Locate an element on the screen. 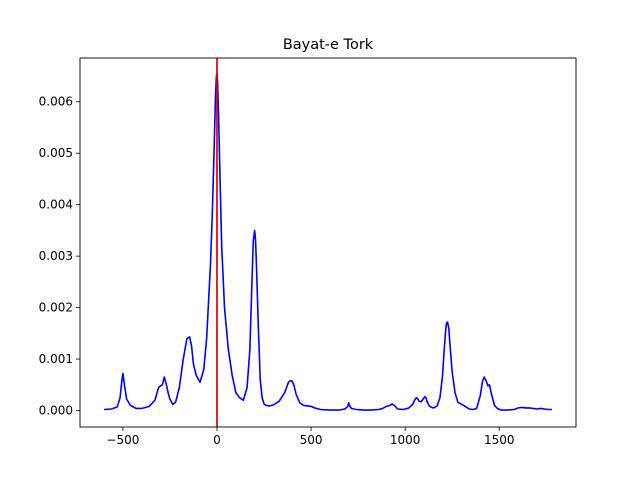  x-axis: −500 0 500 1000 1500 is located at coordinates (310, 437).